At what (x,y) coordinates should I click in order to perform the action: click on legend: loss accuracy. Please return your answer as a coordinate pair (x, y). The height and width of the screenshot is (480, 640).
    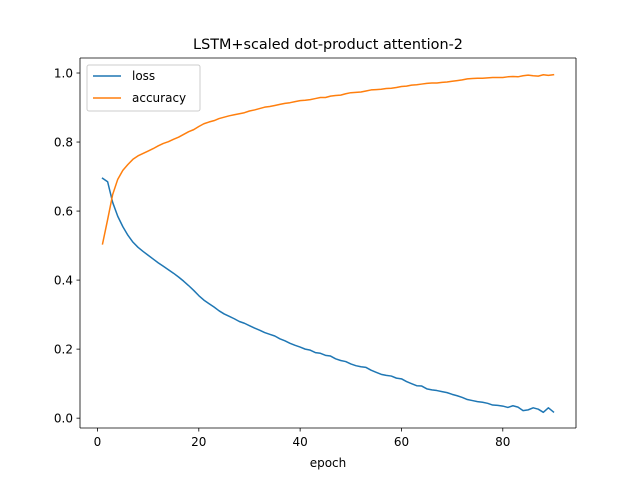
    Looking at the image, I should click on (143, 88).